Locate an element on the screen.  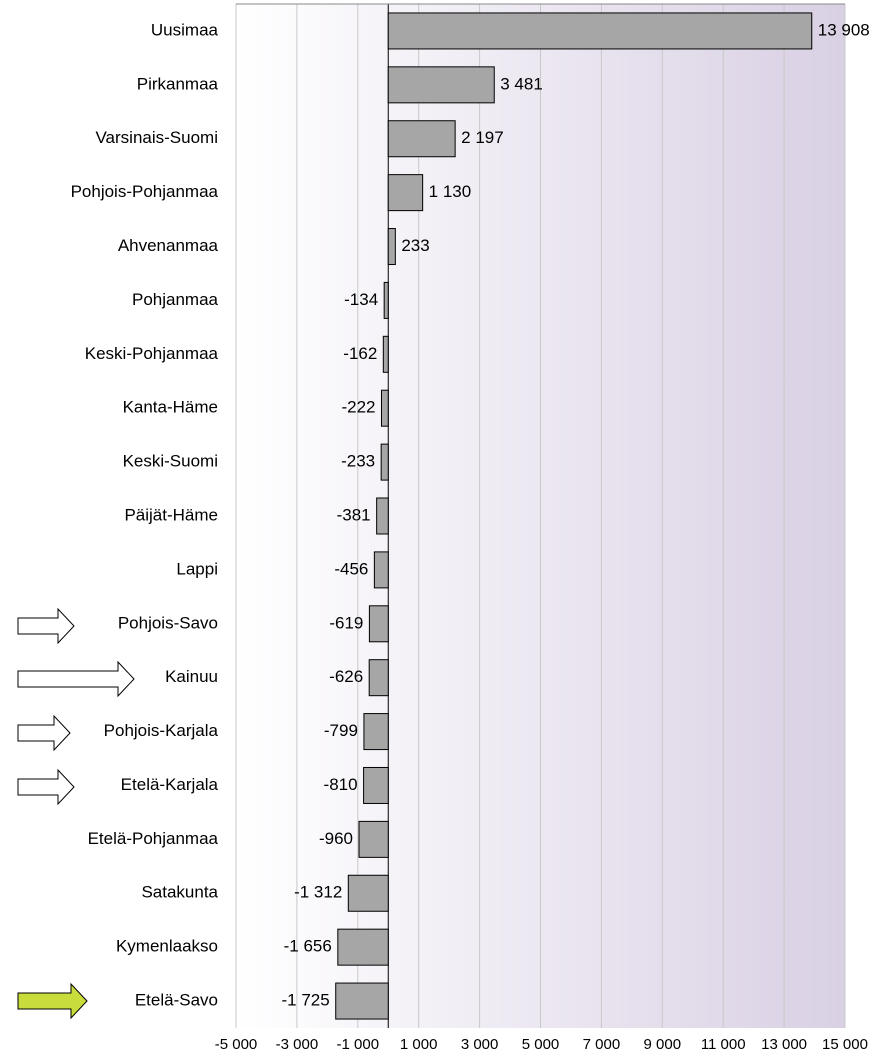
x-tick-label: 3 000 is located at coordinates (480, 1044).